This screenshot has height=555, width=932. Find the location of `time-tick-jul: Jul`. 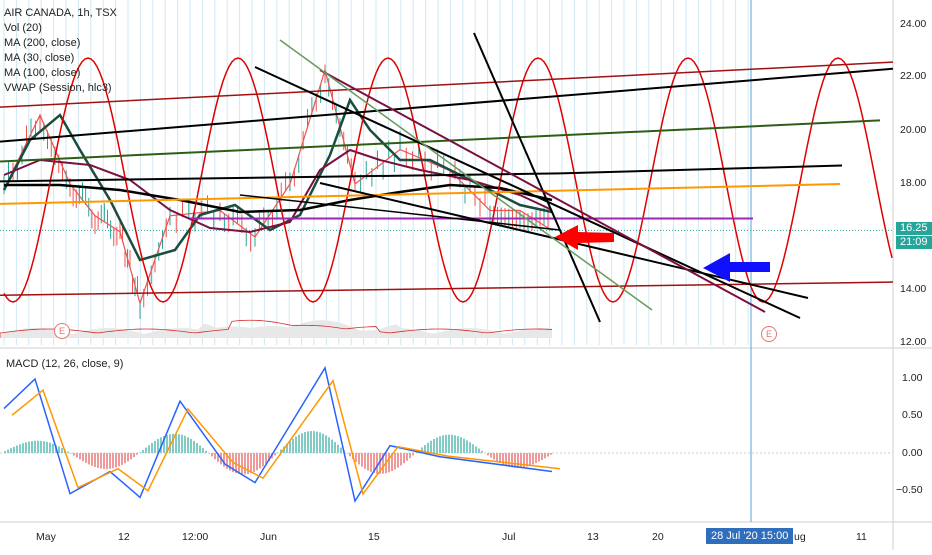

time-tick-jul: Jul is located at coordinates (508, 537).